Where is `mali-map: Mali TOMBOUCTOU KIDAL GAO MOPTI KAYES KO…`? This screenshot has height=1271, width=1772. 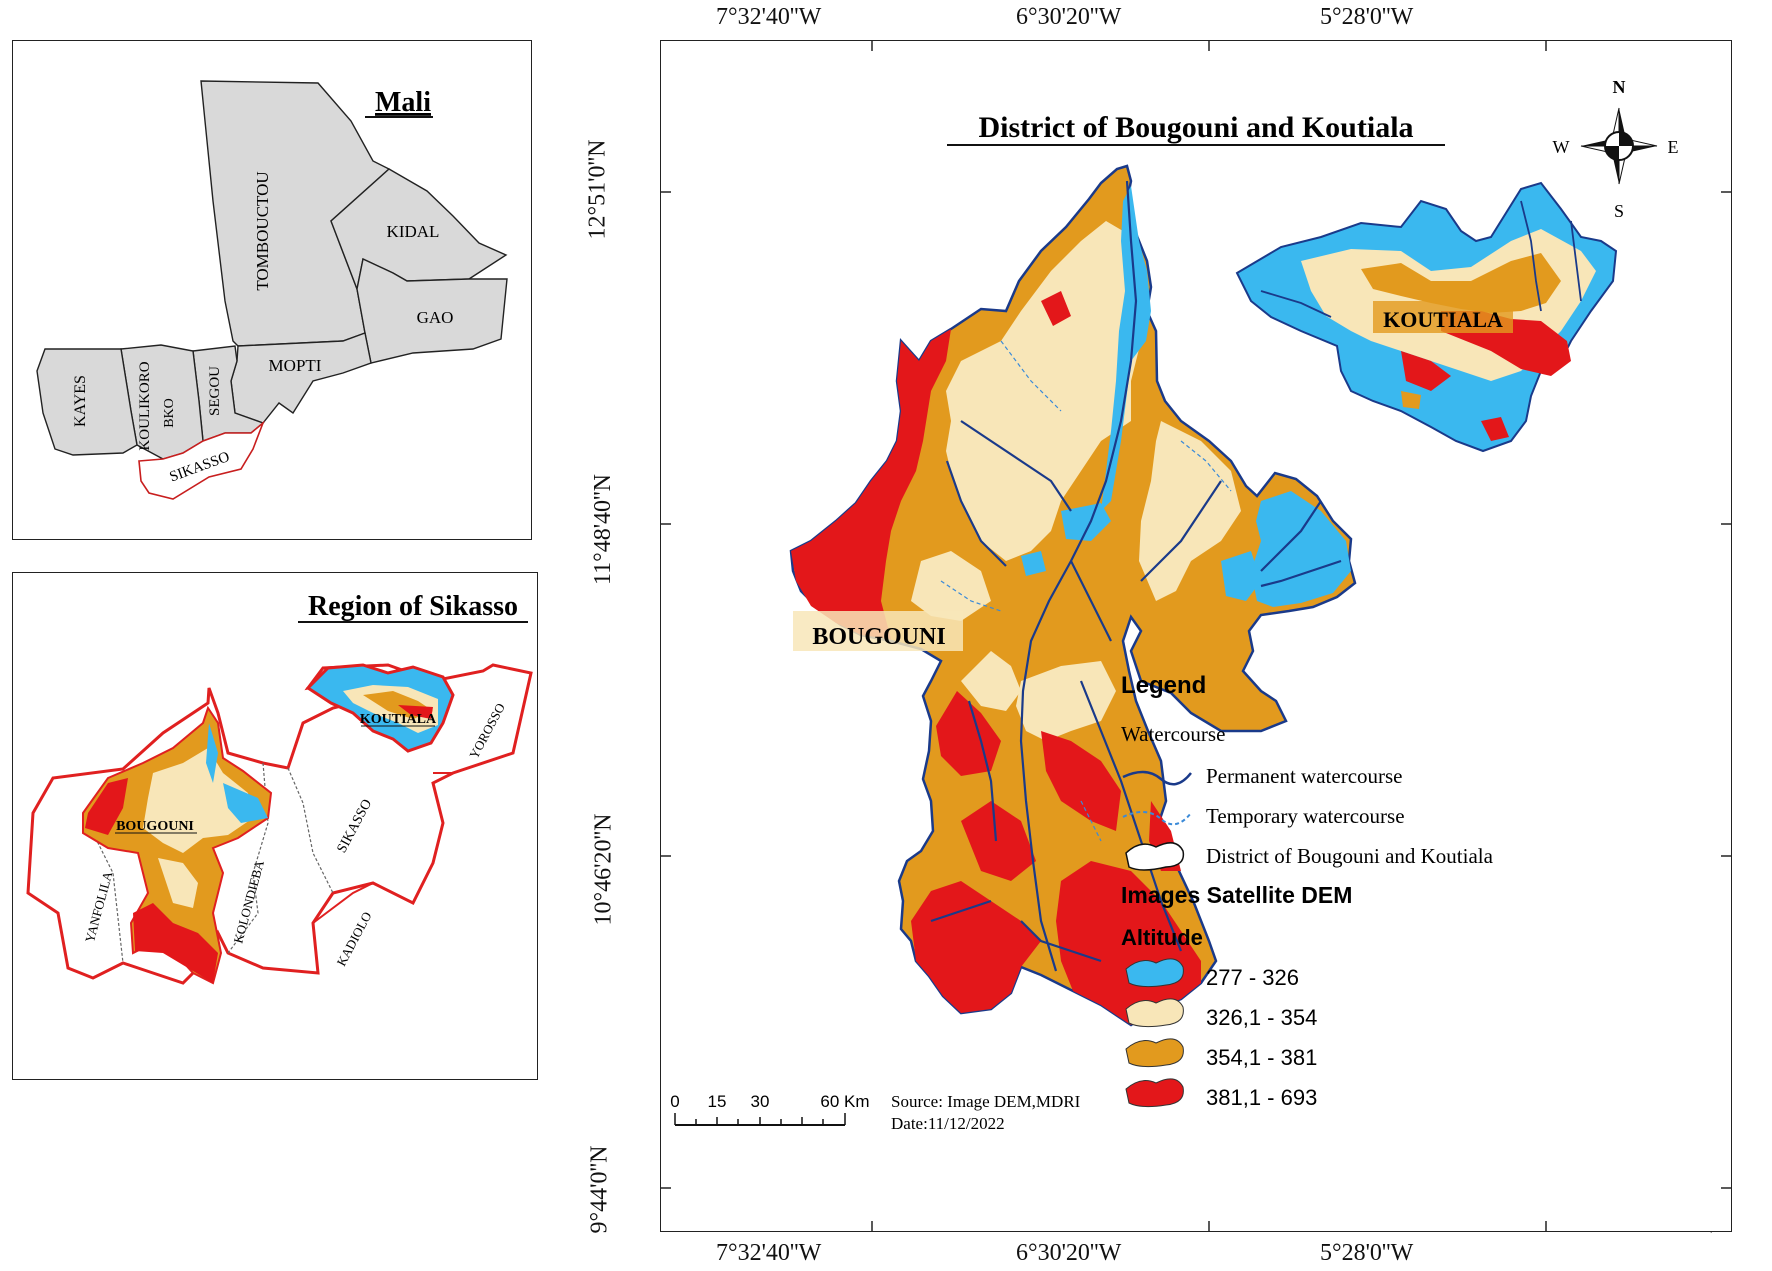 mali-map: Mali TOMBOUCTOU KIDAL GAO MOPTI KAYES KO… is located at coordinates (272, 290).